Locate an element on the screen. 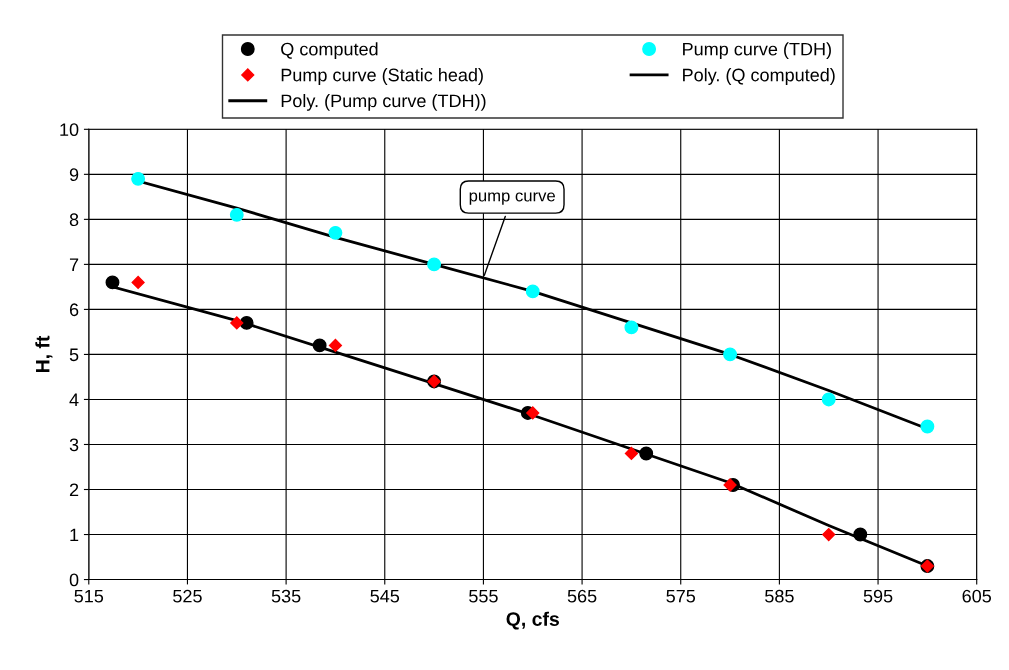 The image size is (1009, 670). y-tick-label: 2 is located at coordinates (74, 490).